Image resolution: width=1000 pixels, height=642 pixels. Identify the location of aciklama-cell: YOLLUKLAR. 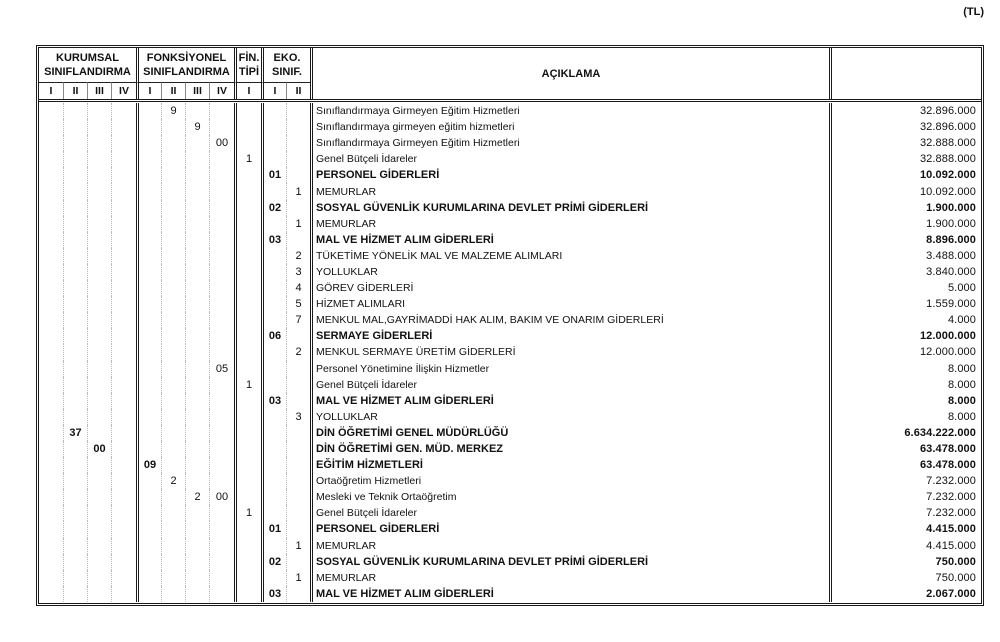
(569, 272).